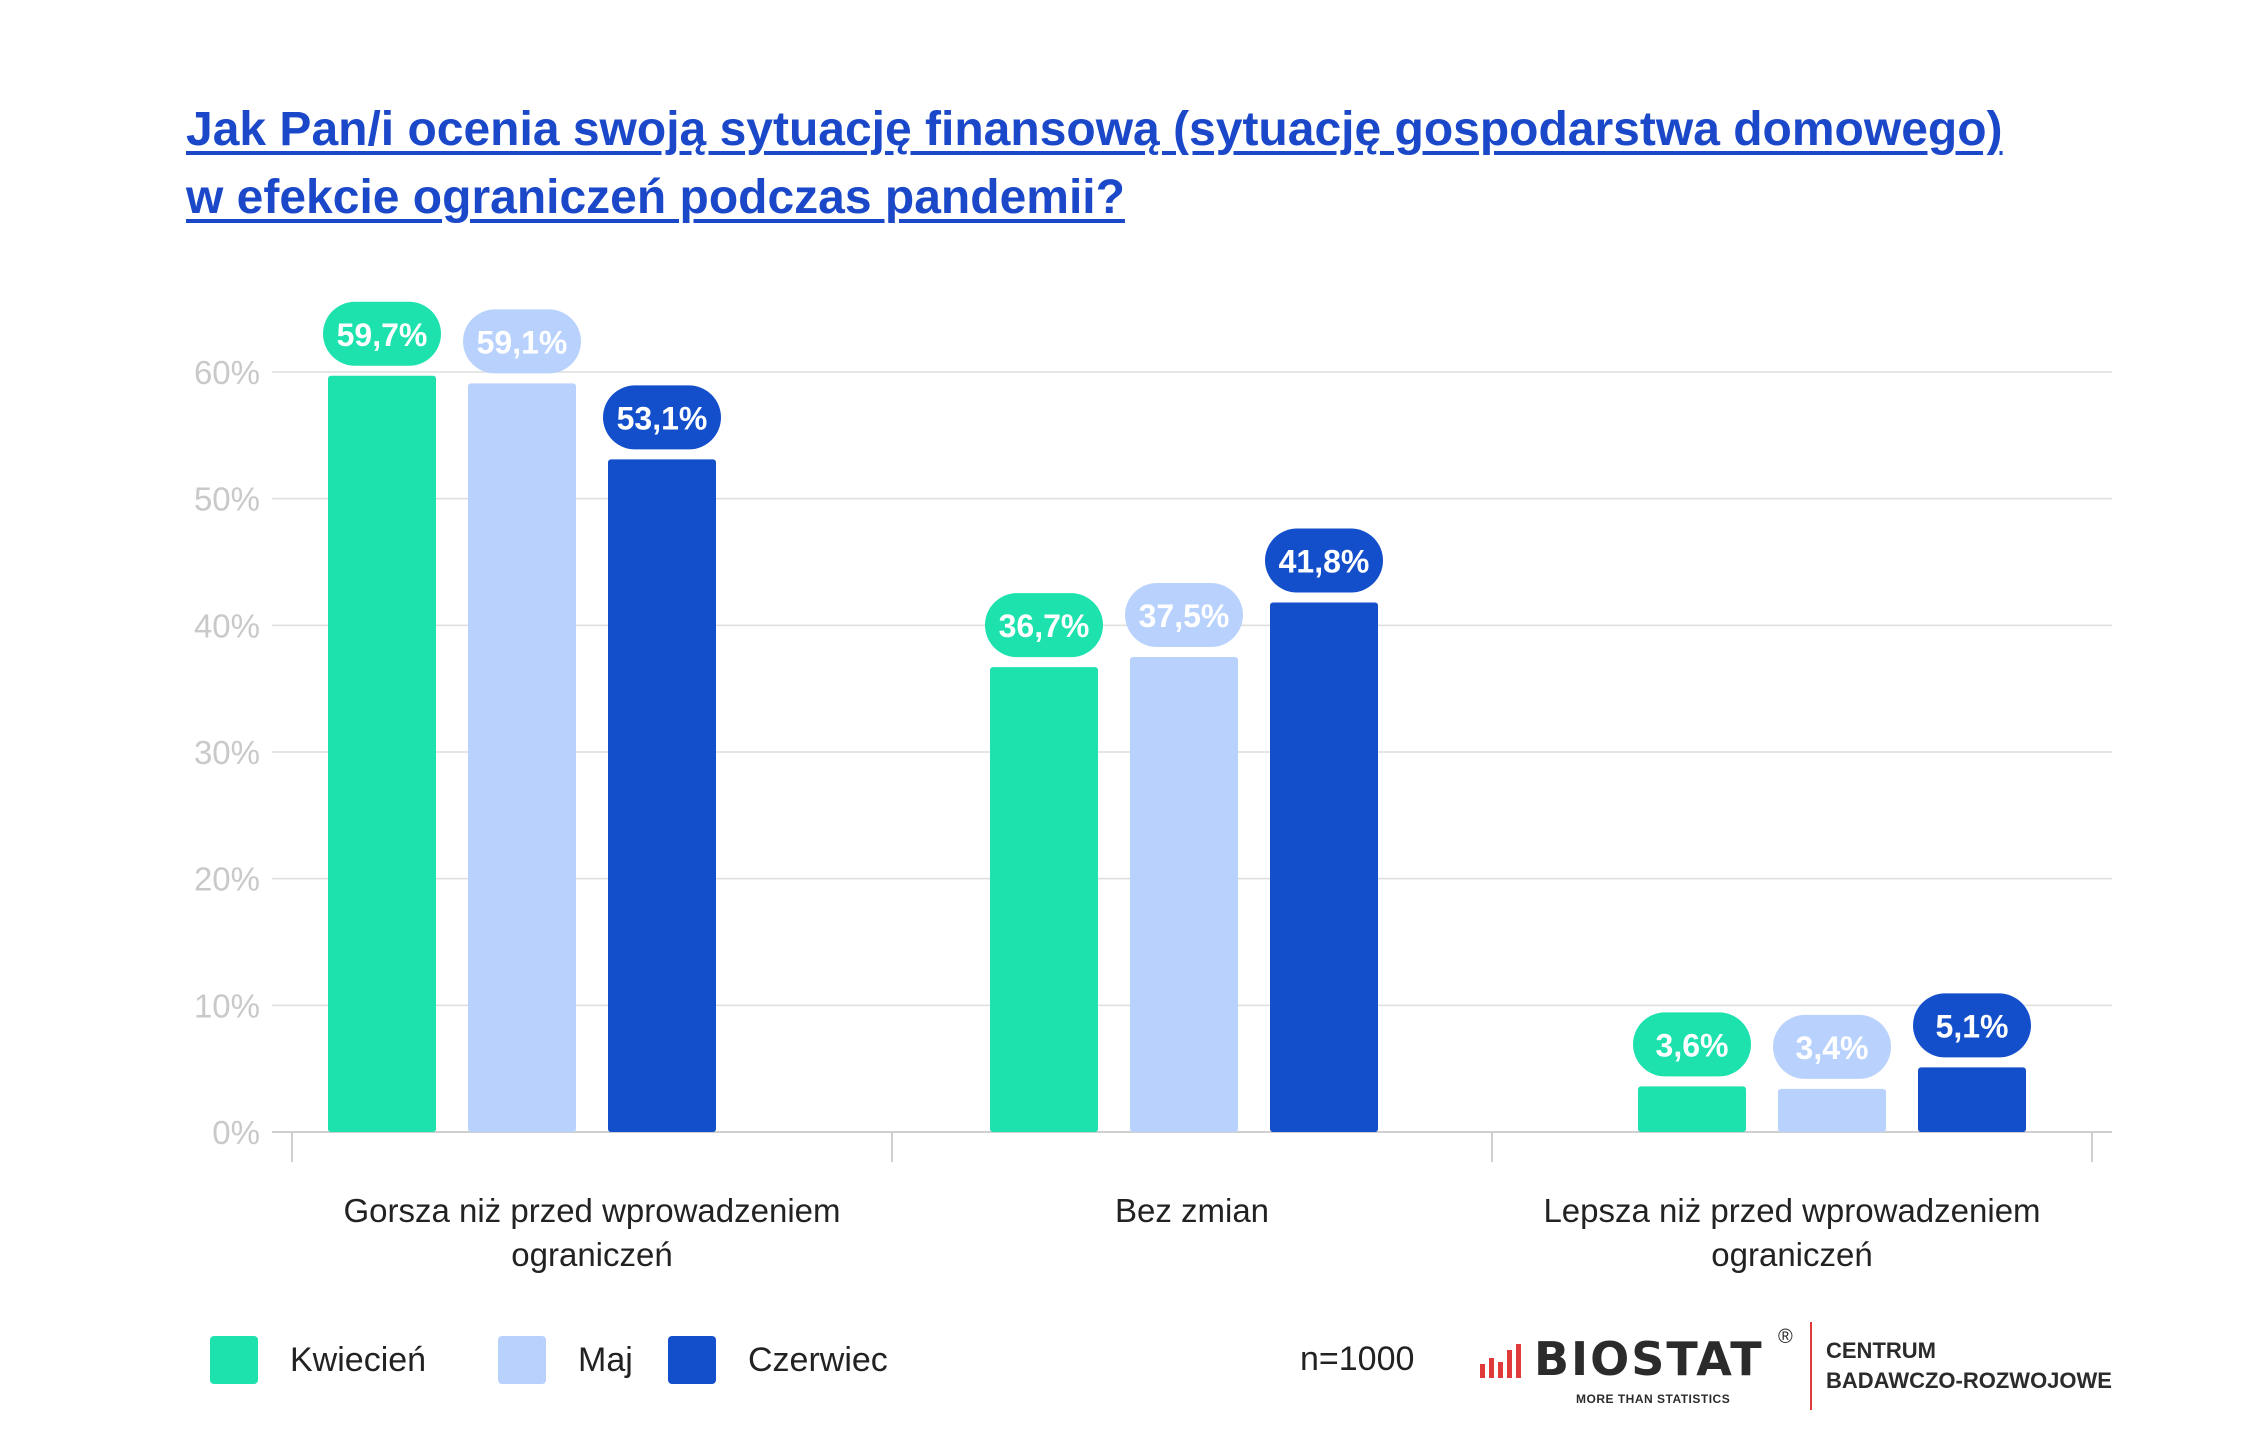 This screenshot has height=1440, width=2255. I want to click on y-tick-label: 20%, so click(227, 879).